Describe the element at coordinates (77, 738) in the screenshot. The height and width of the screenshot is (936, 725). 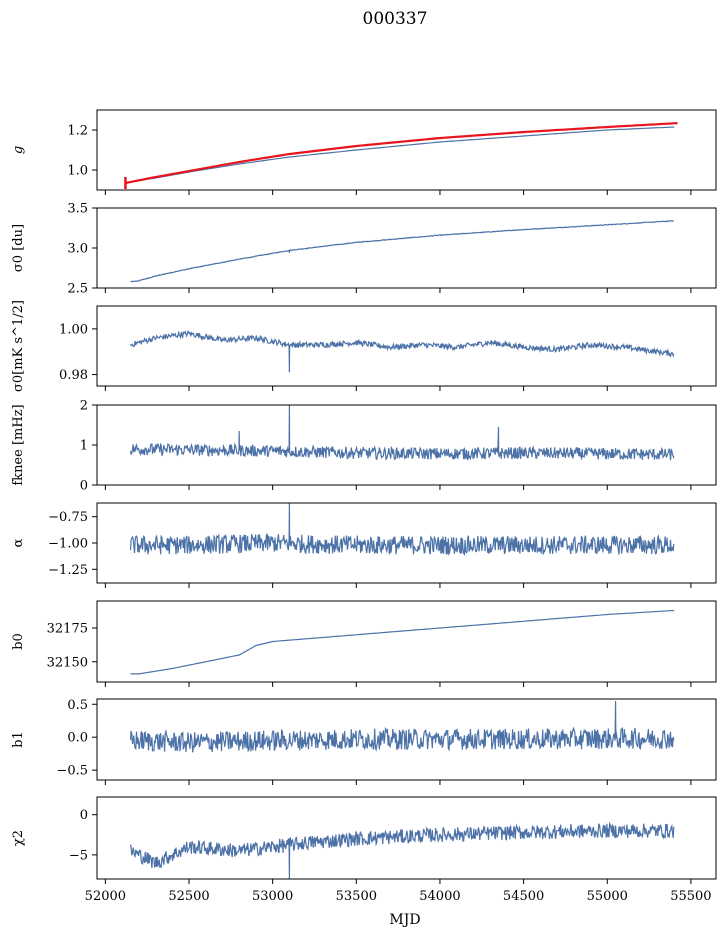
I see `y-tick-label-b1: 0.0` at that location.